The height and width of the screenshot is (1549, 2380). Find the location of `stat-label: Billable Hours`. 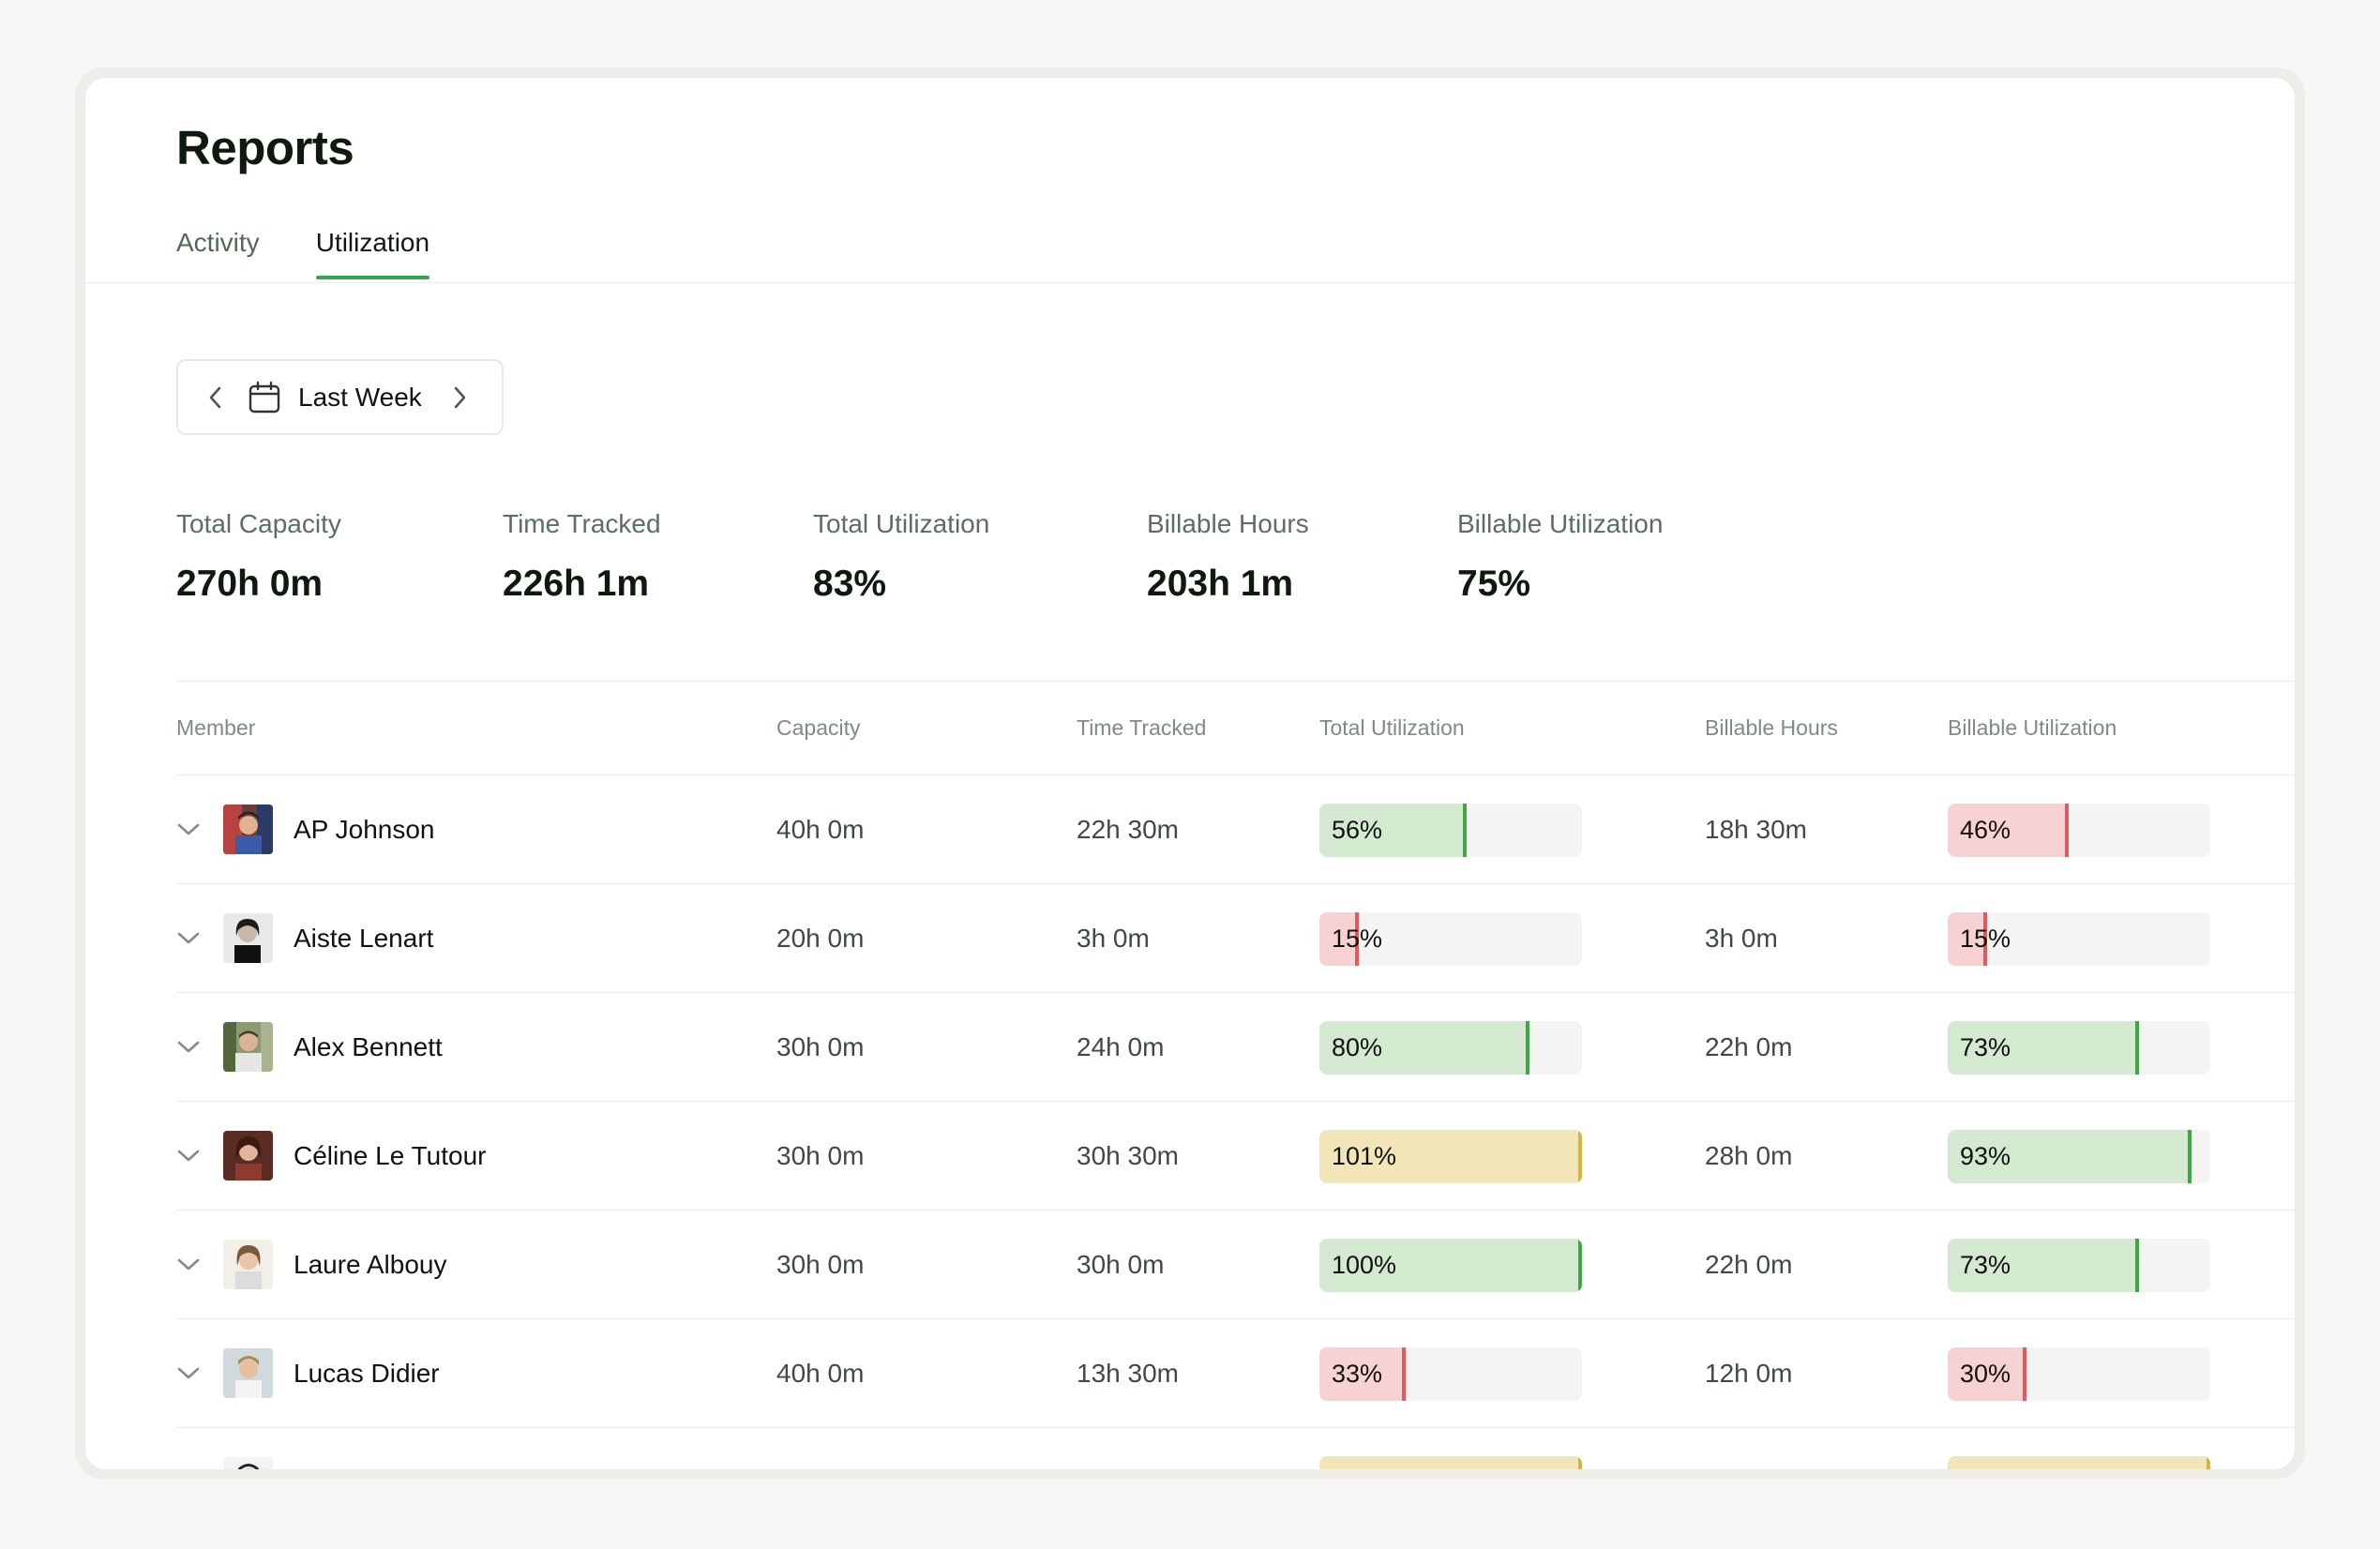

stat-label: Billable Hours is located at coordinates (1228, 524).